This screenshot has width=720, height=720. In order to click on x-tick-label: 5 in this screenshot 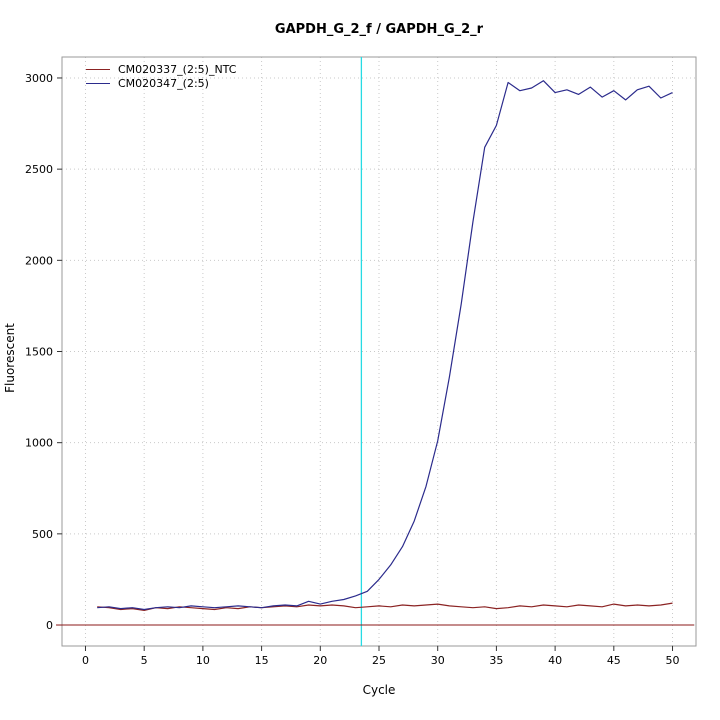, I will do `click(144, 660)`.